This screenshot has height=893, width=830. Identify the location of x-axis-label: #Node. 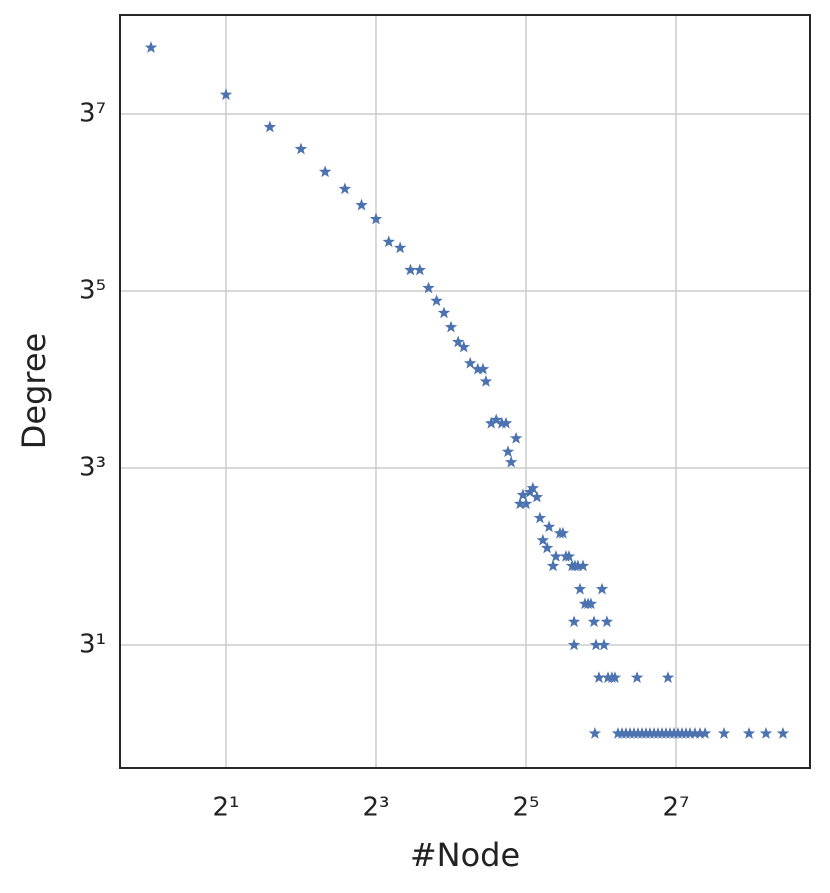
(465, 855).